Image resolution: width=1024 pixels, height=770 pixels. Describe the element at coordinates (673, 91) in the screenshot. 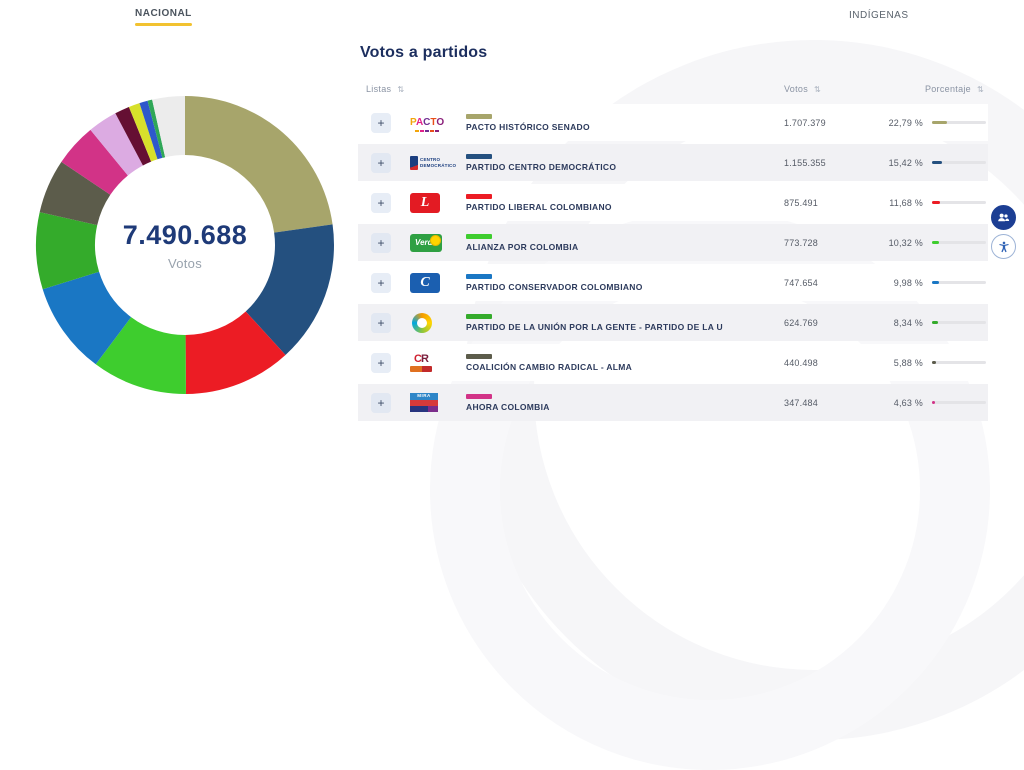

I see `table-header: Listas ⇅ Votos ⇅ Porcentaje ⇅` at that location.